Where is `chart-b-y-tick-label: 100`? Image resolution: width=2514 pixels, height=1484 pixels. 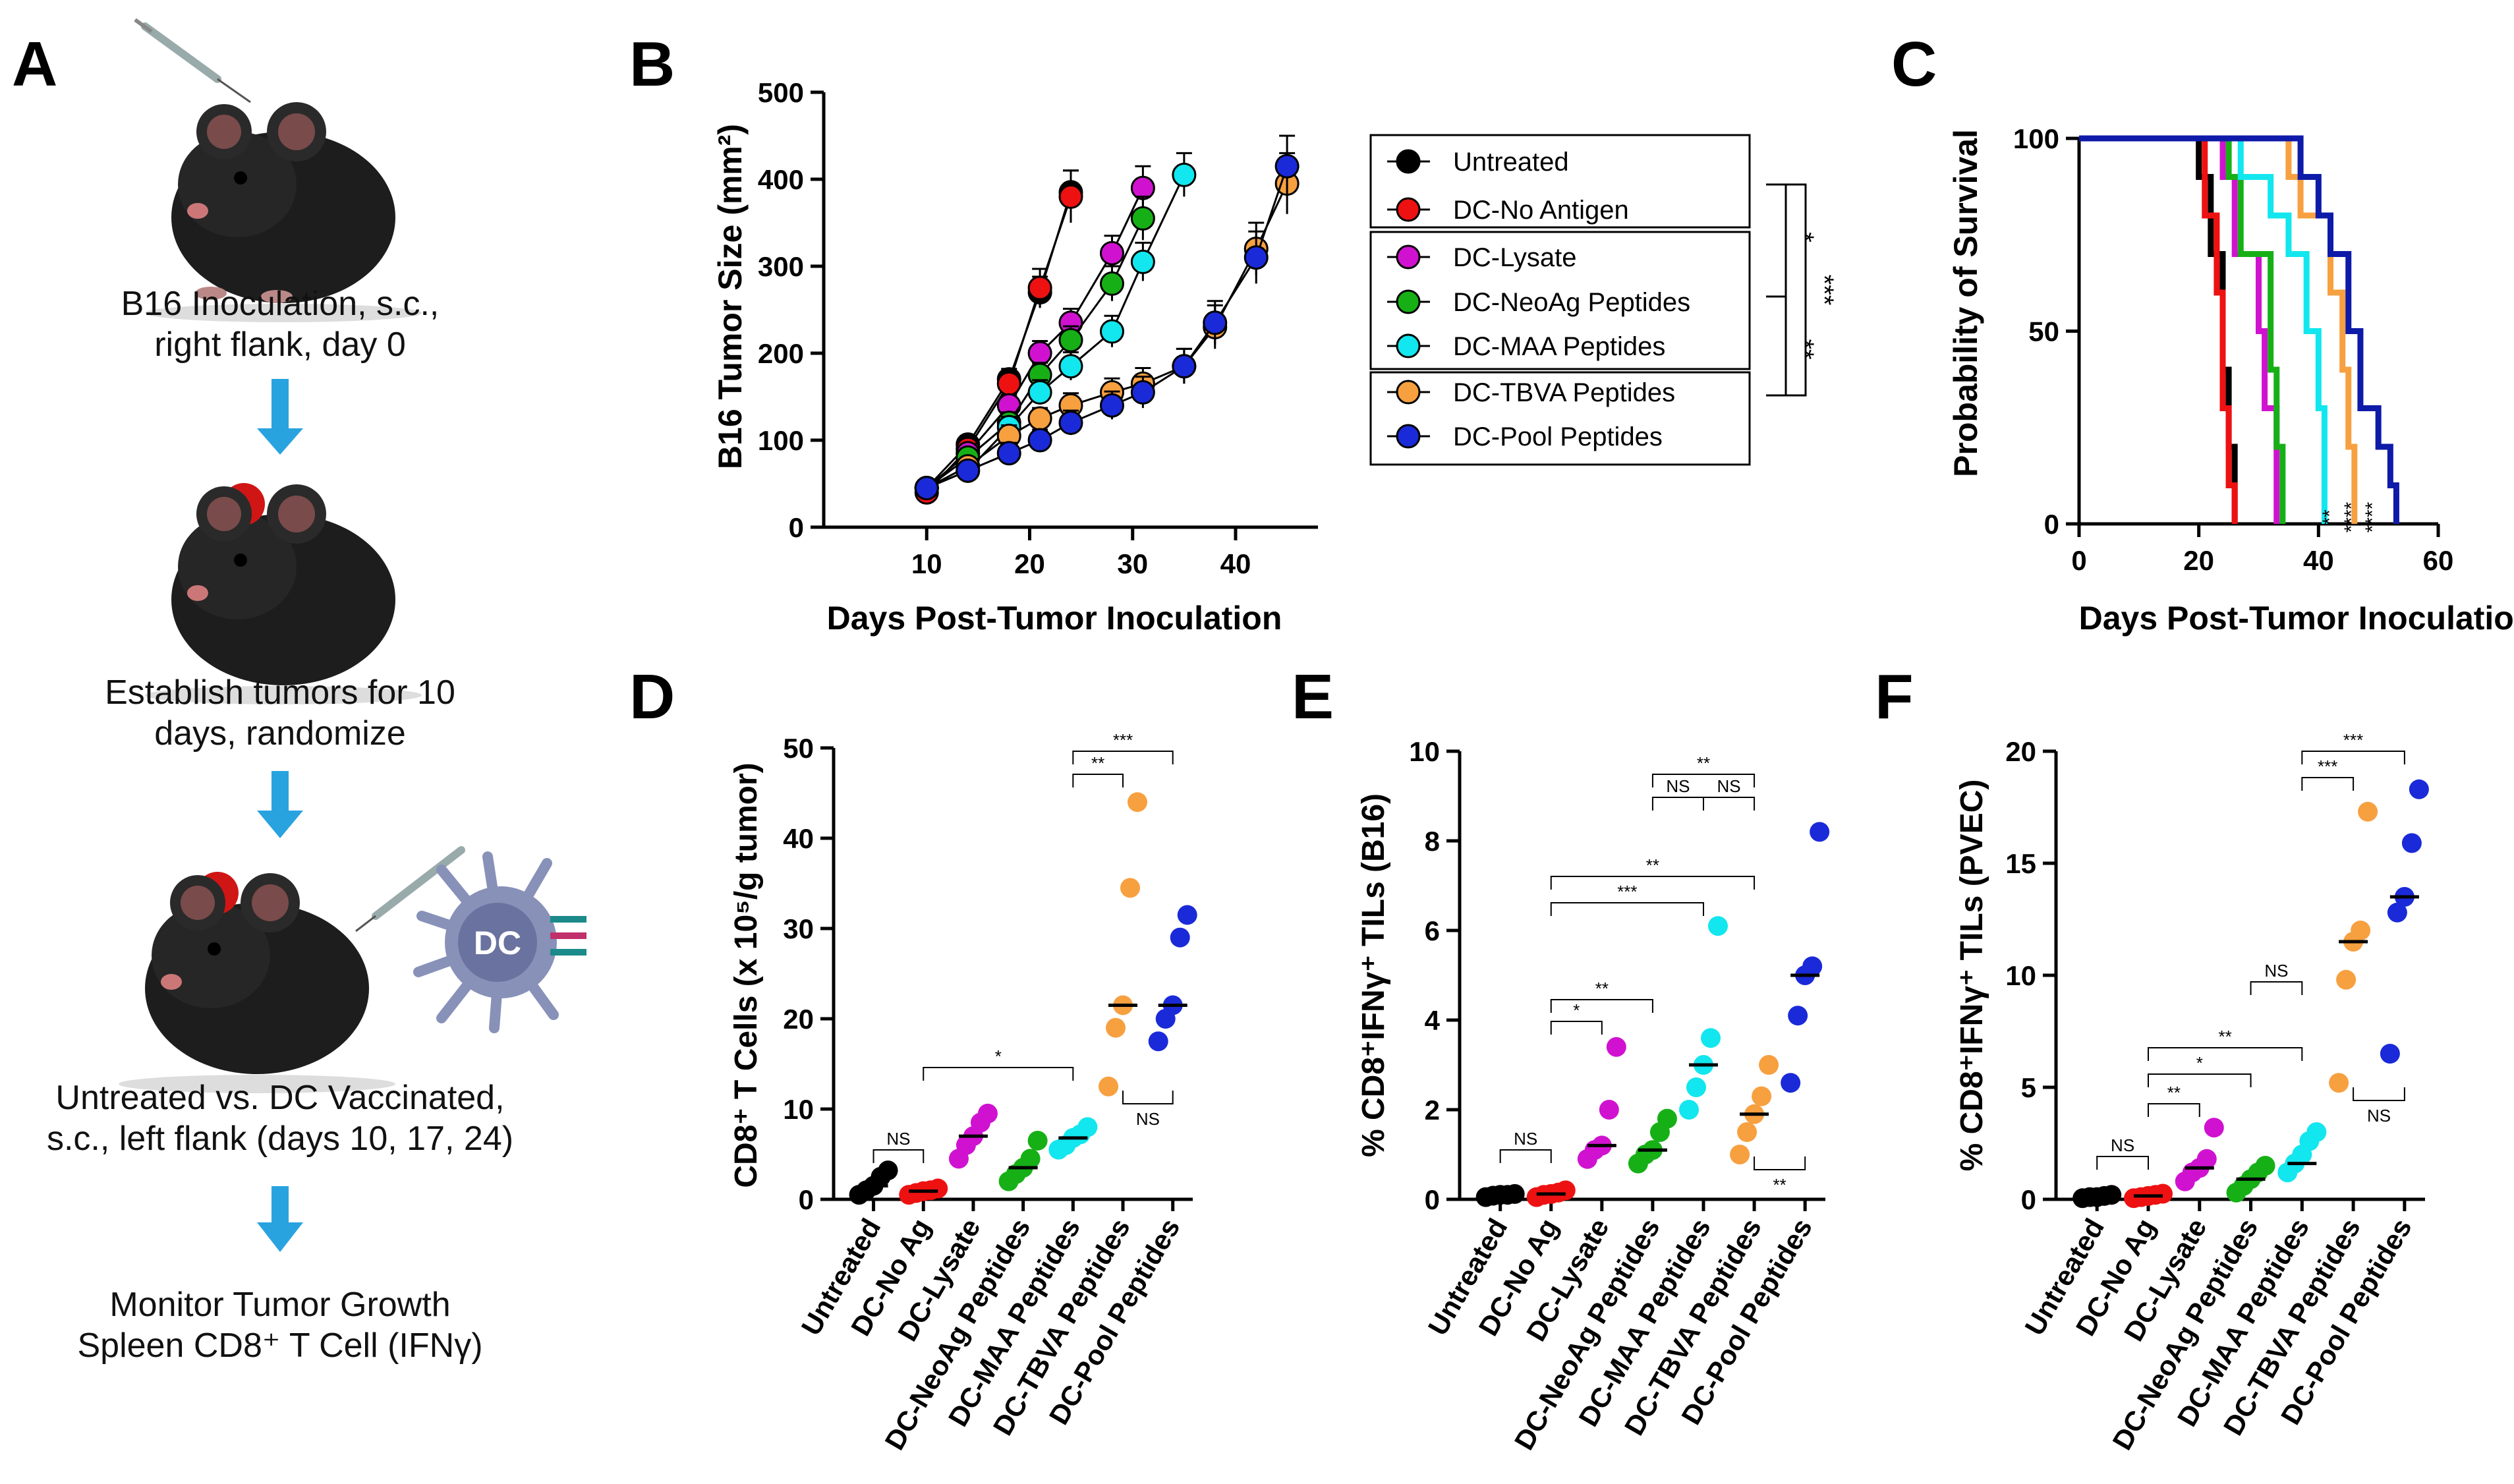
chart-b-y-tick-label: 100 is located at coordinates (781, 441).